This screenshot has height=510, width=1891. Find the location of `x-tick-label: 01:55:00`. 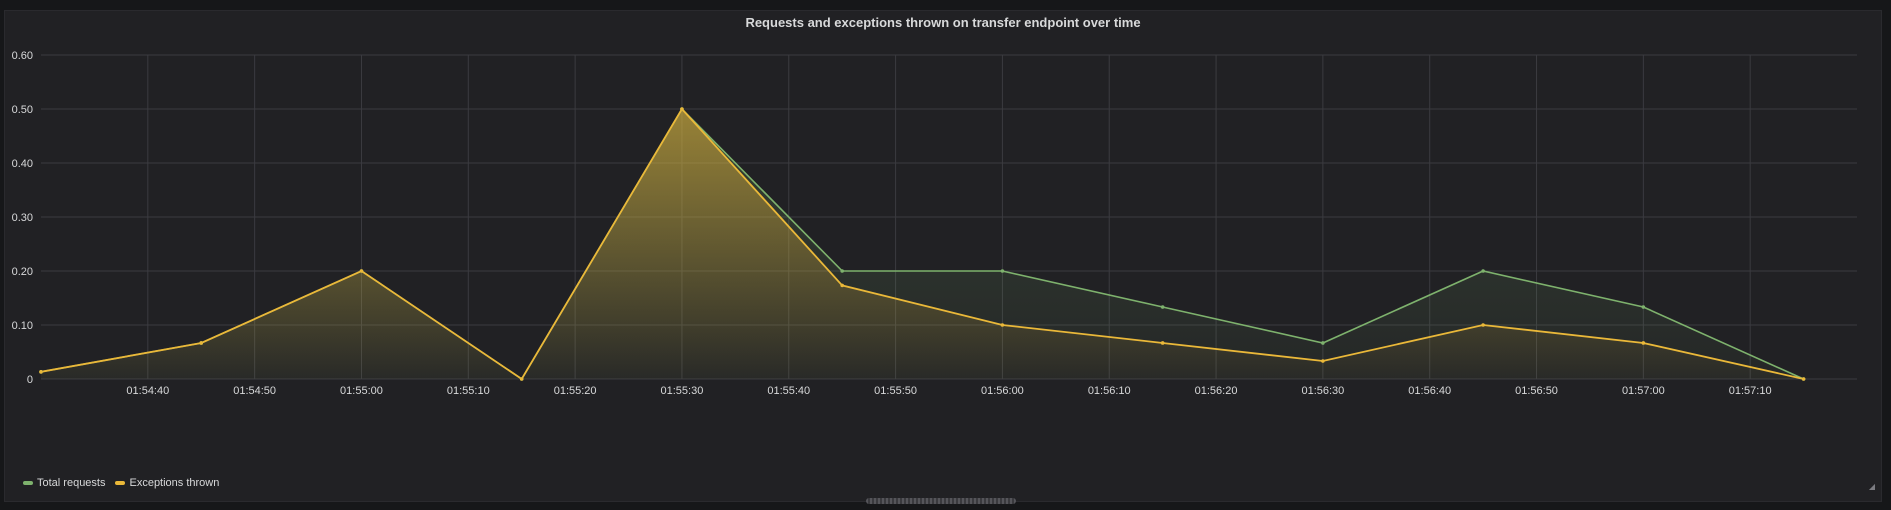

x-tick-label: 01:55:00 is located at coordinates (361, 391).